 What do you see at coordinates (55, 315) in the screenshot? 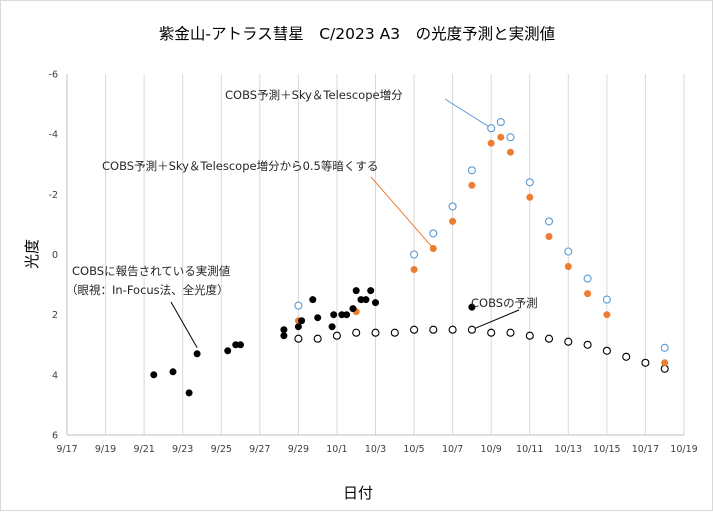
I see `y-tick-label: 2` at bounding box center [55, 315].